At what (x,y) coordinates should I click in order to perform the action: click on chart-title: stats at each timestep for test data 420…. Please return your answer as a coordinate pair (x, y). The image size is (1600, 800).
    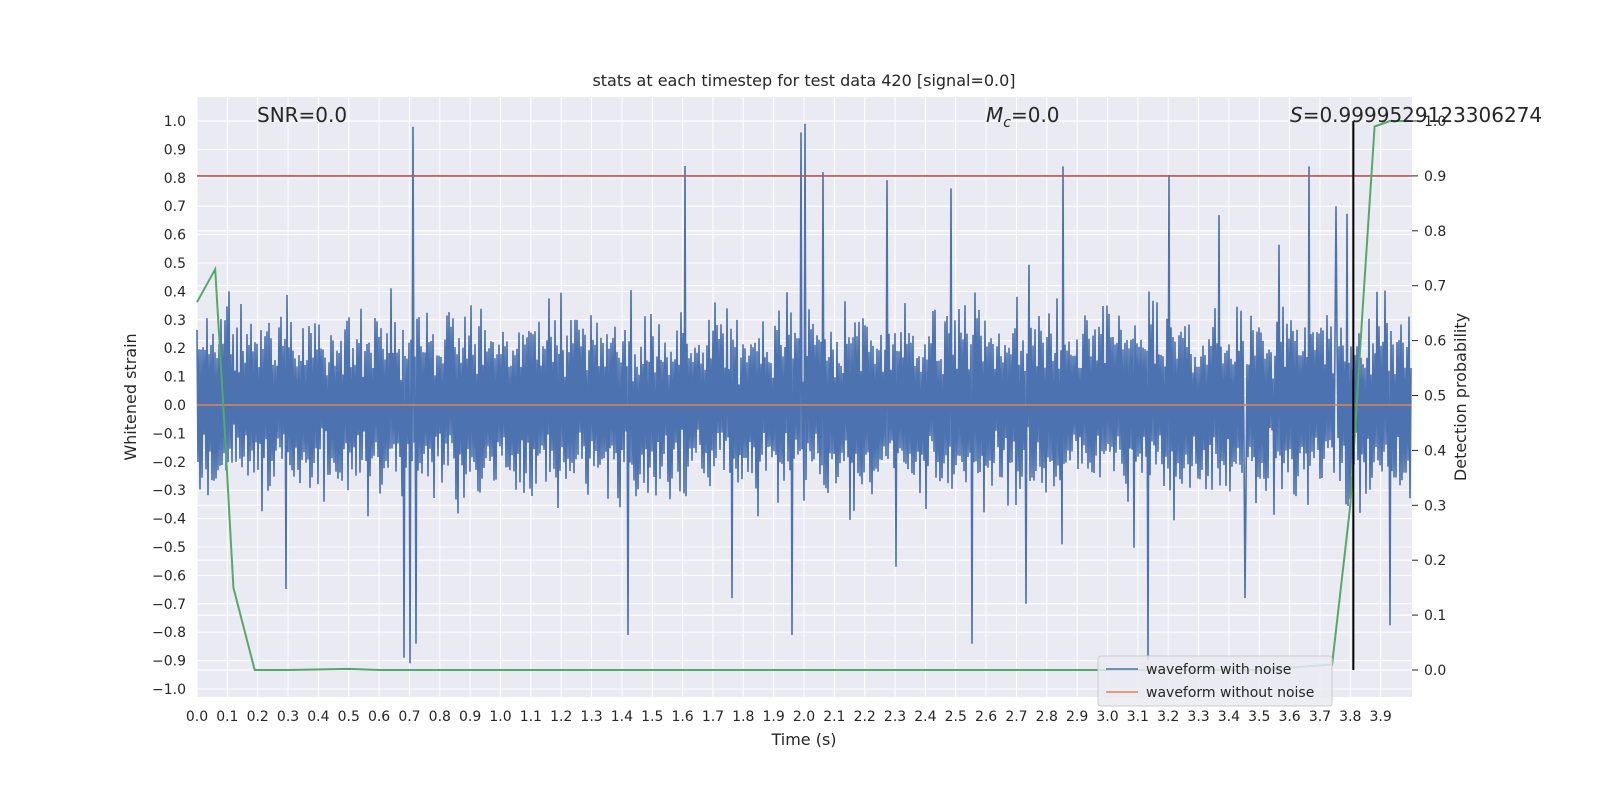
    Looking at the image, I should click on (803, 80).